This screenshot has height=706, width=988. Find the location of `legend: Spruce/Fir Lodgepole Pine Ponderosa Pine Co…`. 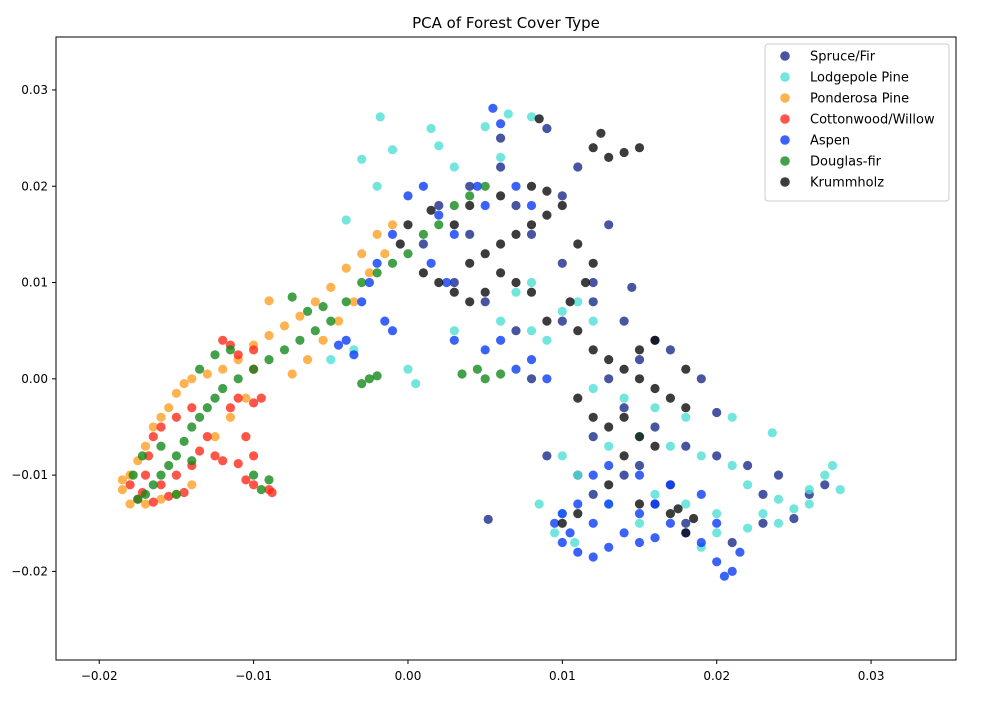

legend: Spruce/Fir Lodgepole Pine Ponderosa Pine Co… is located at coordinates (857, 122).